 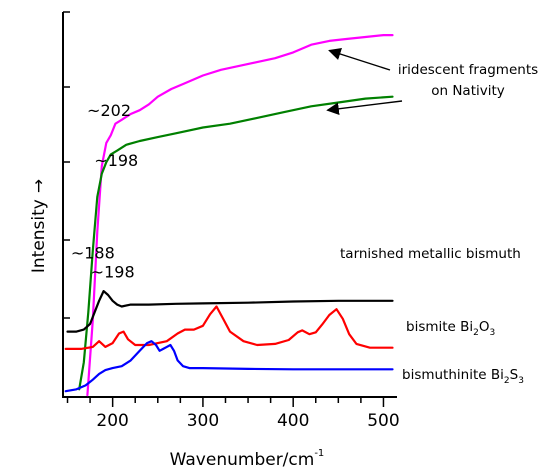 I want to click on y-axis-title-arrow: →, so click(x=39, y=186).